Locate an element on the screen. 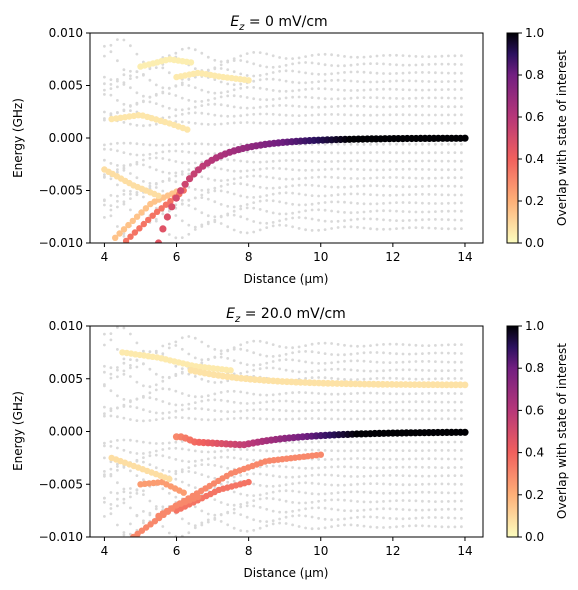  colorbar-gradient is located at coordinates (512, 138).